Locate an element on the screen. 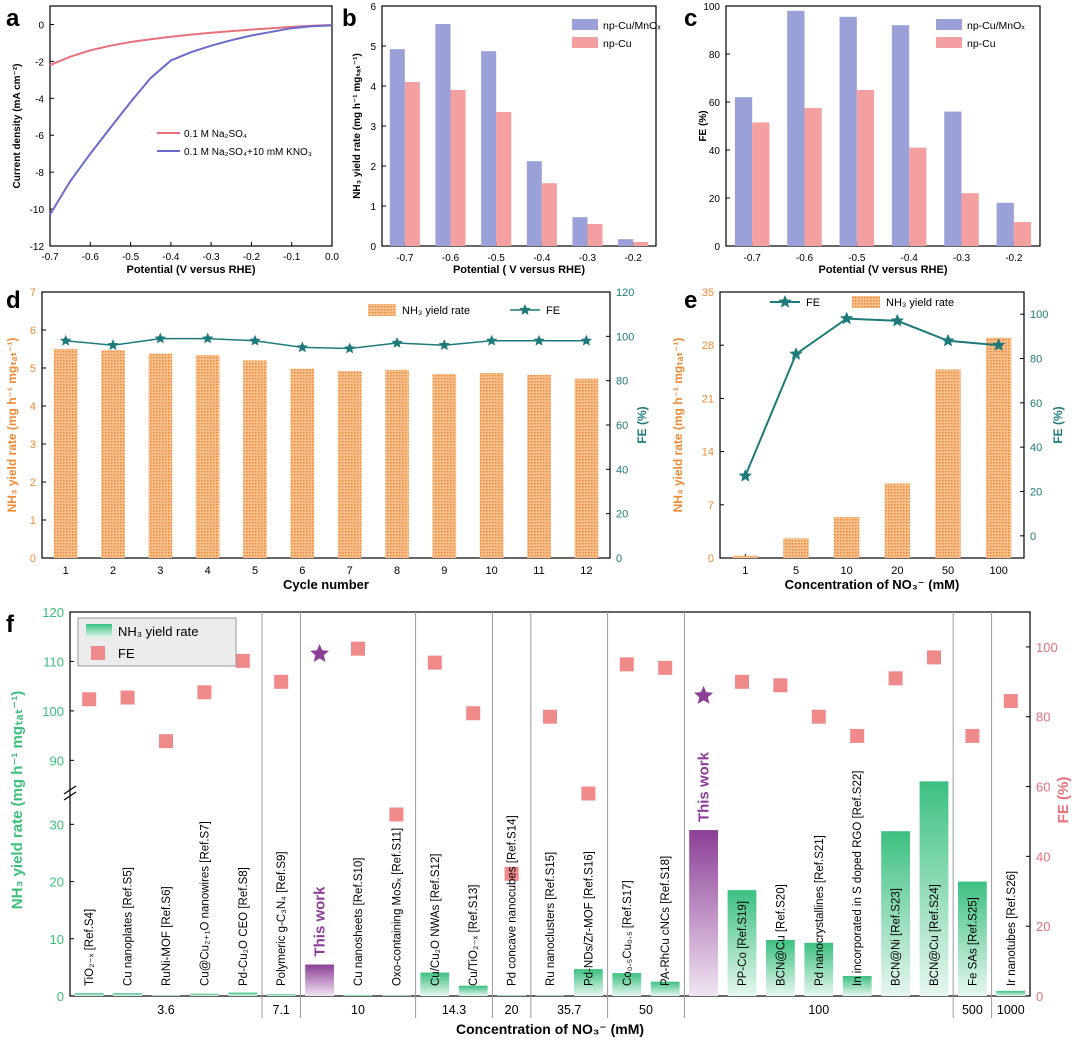  x-axis-label: Cycle number is located at coordinates (326, 584).